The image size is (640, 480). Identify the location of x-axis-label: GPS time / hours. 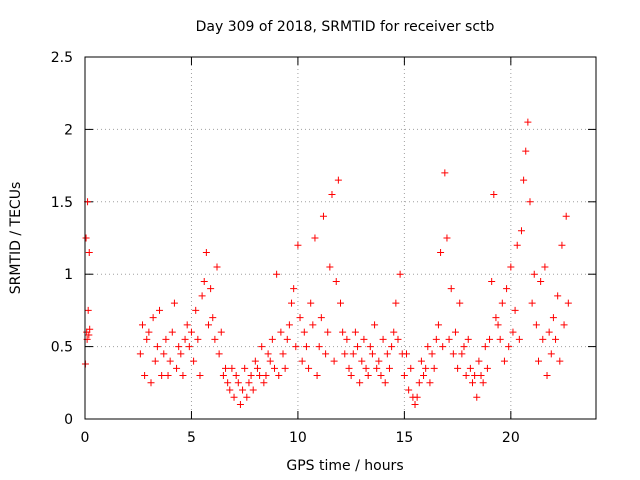
(344, 466).